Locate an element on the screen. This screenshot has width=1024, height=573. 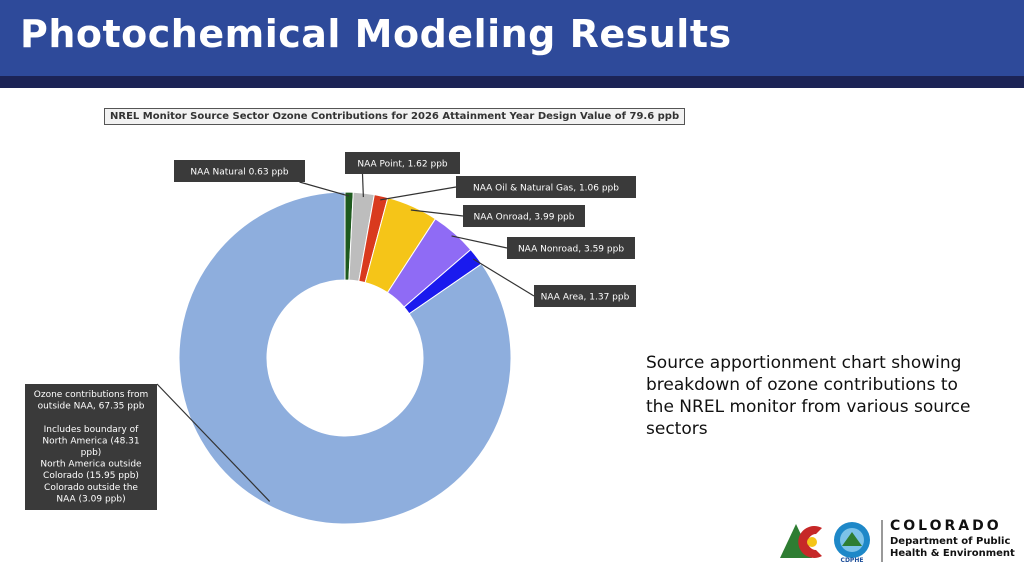
badge-text: CDPHE is located at coordinates (852, 560).